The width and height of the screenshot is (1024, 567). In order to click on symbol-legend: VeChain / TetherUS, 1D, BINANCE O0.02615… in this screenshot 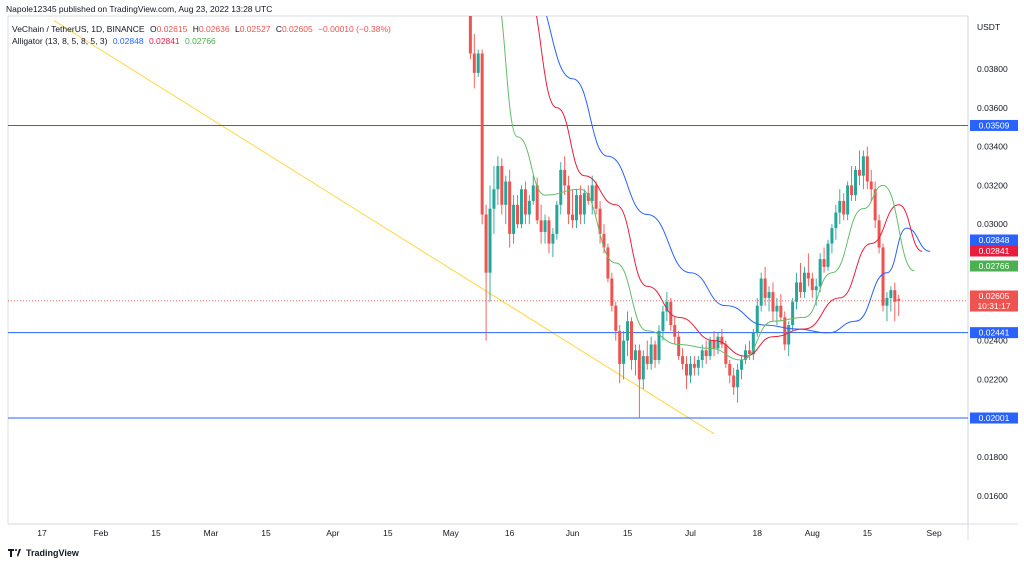, I will do `click(203, 29)`.